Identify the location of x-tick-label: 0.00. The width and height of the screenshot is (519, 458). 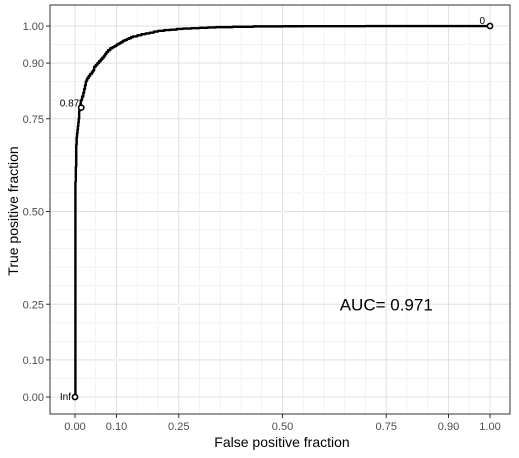
(74, 427).